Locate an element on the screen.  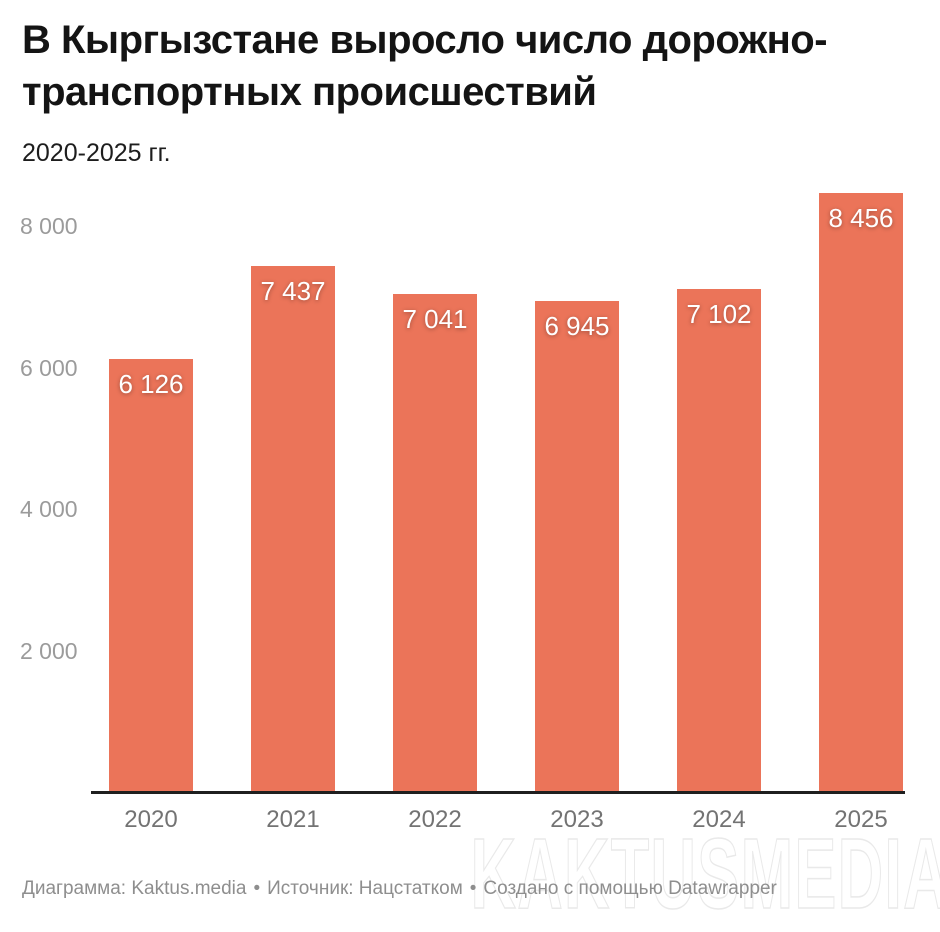
x-axis-tick-label: 2025 is located at coordinates (861, 819).